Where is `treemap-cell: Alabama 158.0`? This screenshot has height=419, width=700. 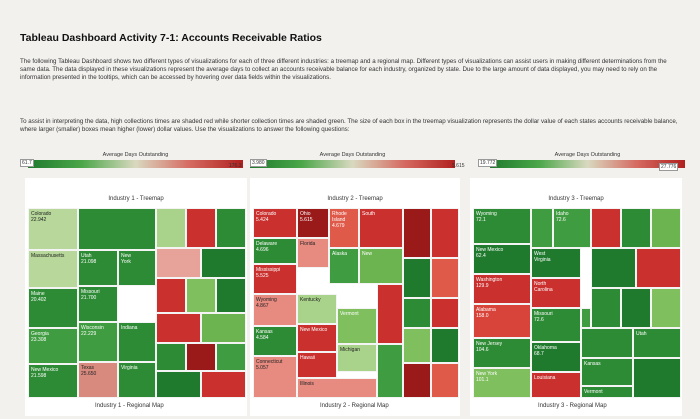 treemap-cell: Alabama 158.0 is located at coordinates (502, 321).